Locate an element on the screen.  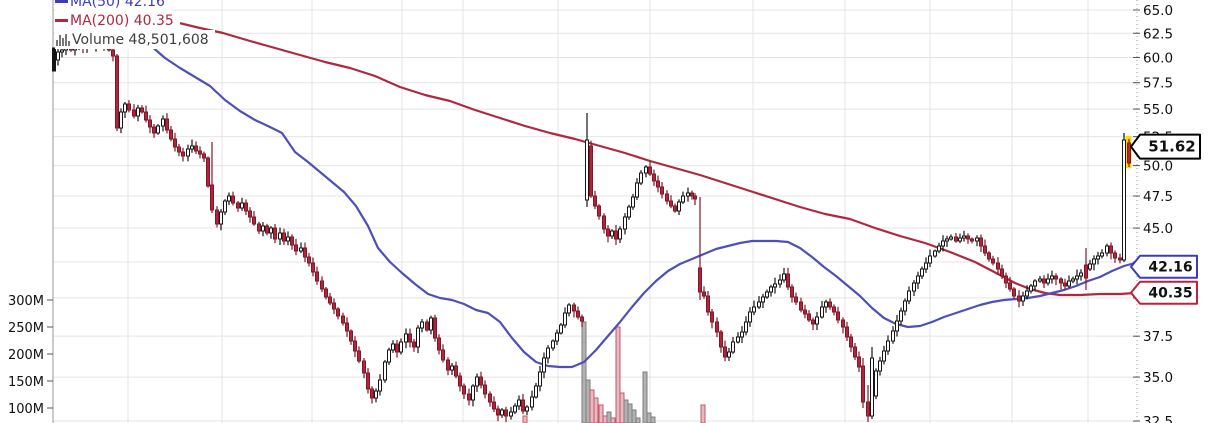
price-axis-label: 47.5 is located at coordinates (1158, 197).